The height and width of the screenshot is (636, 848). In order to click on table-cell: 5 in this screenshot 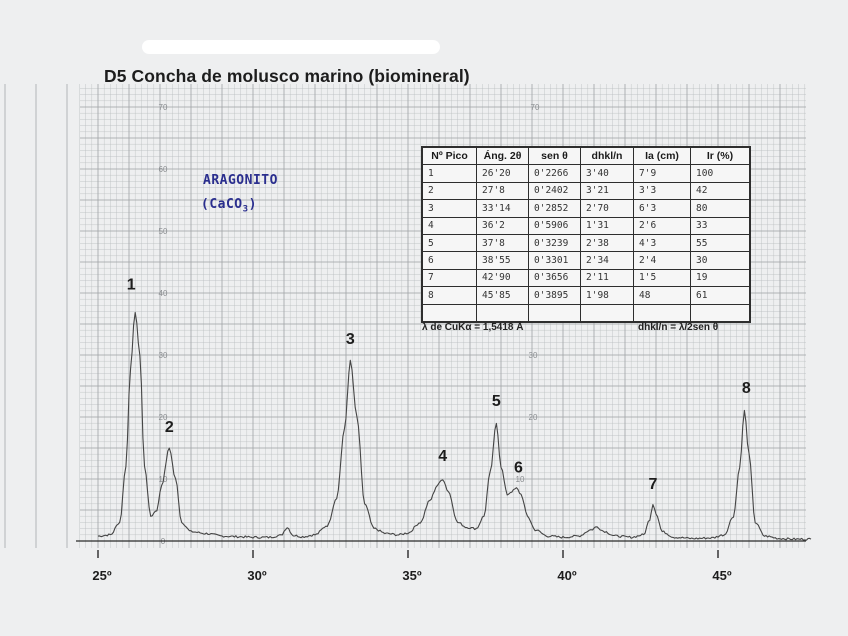, I will do `click(449, 243)`.